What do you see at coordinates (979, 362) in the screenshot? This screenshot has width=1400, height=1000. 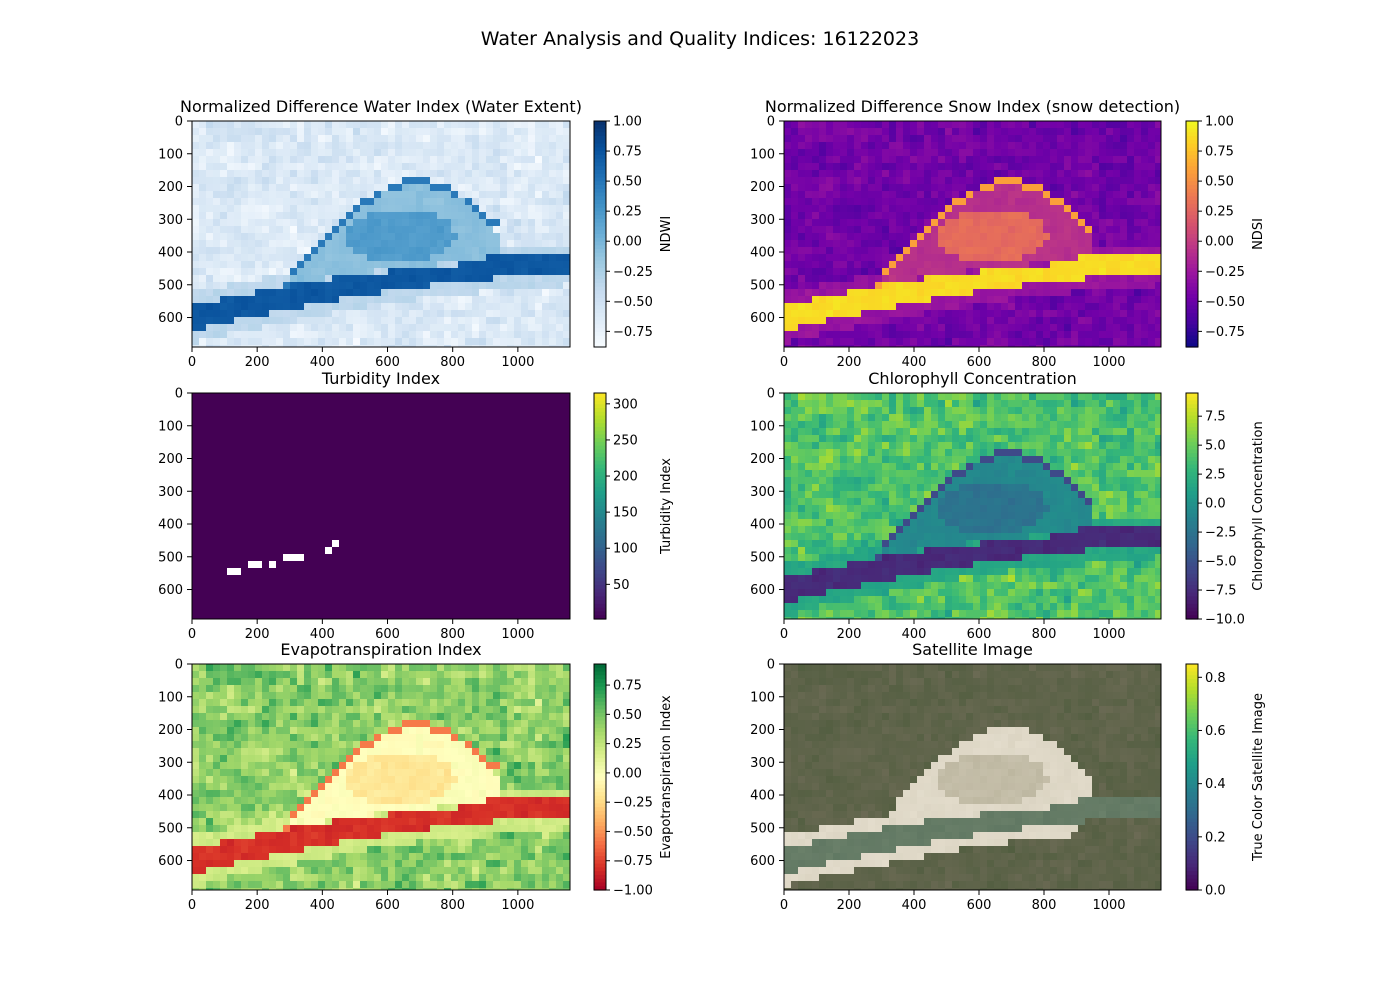 I see `x-tick-label: 600` at bounding box center [979, 362].